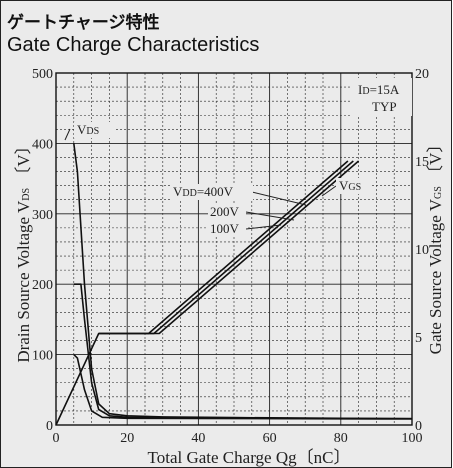 This screenshot has width=453, height=468. I want to click on chart-title-japanese: ゲートチャージ特性, so click(83, 23).